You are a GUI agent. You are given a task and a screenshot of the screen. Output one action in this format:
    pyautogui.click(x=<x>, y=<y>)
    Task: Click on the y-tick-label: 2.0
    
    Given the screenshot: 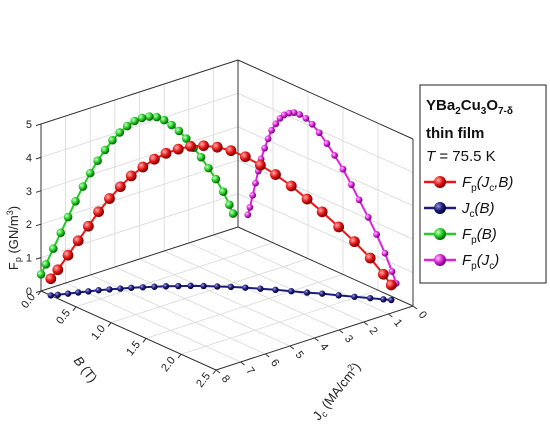 What is the action you would take?
    pyautogui.click(x=168, y=364)
    